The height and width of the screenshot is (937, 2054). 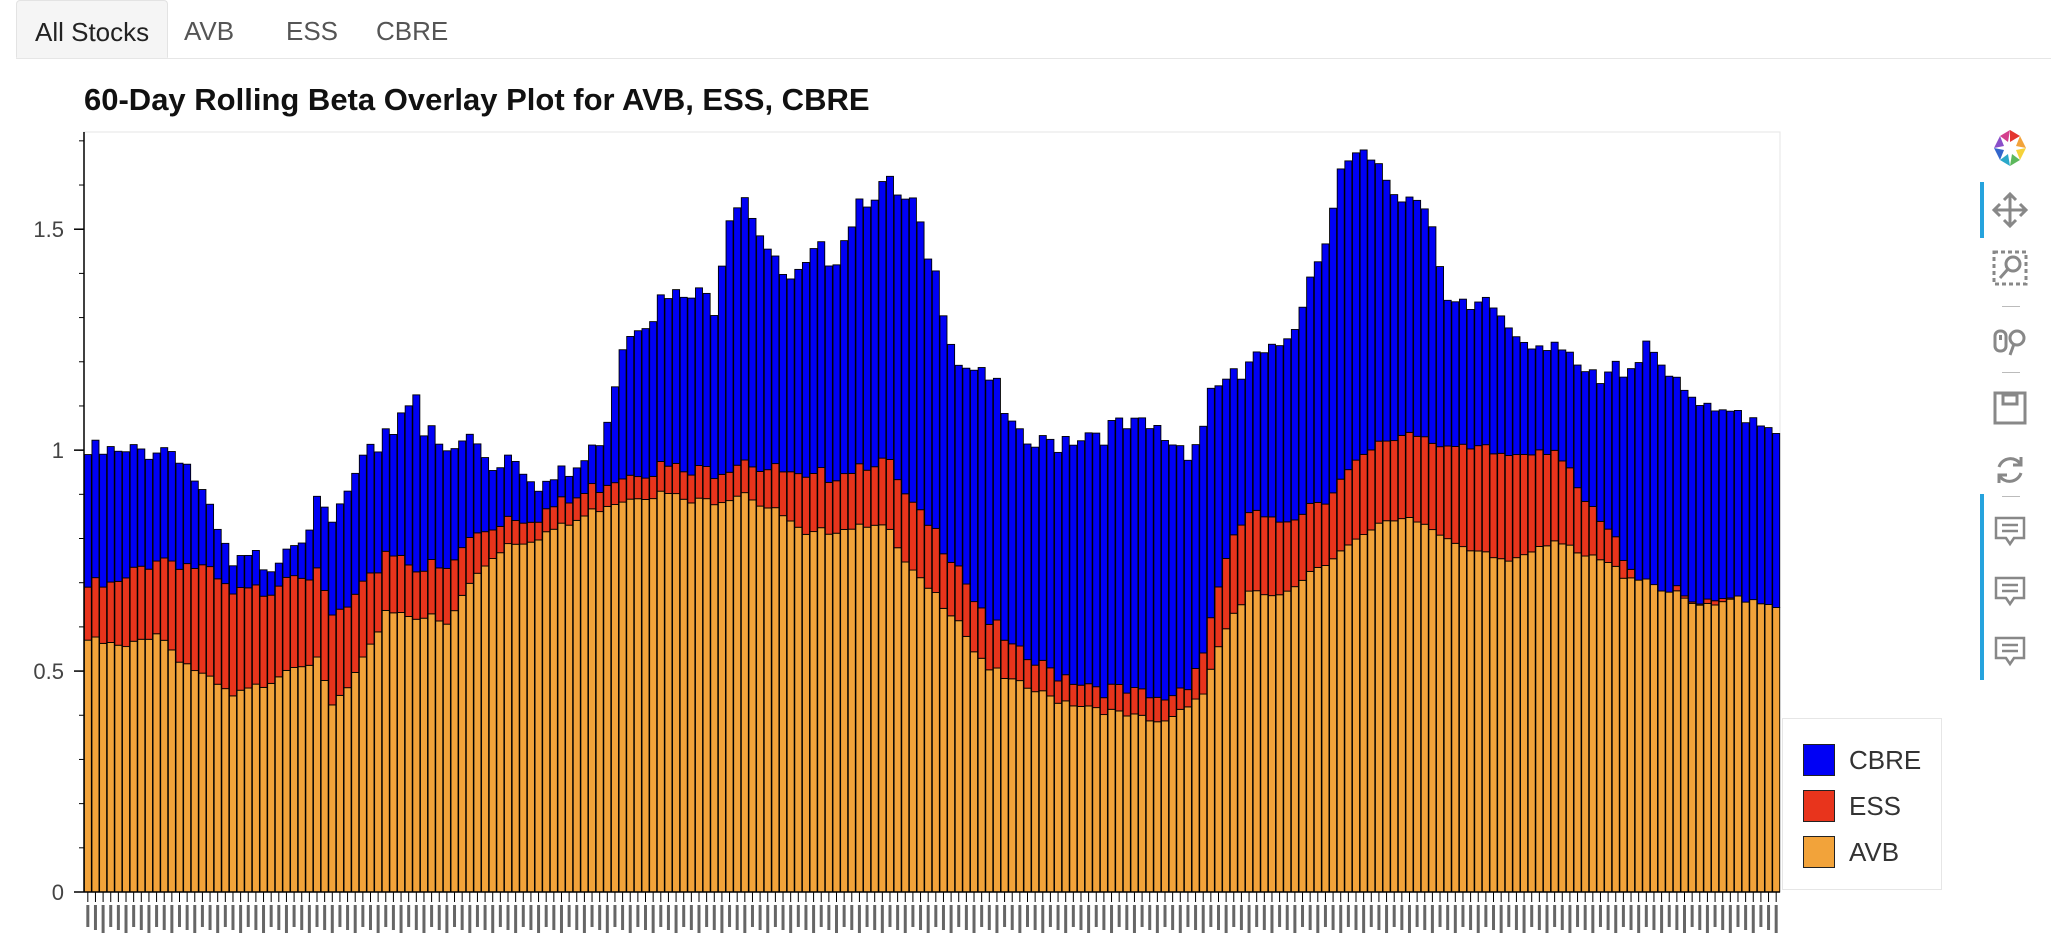 What do you see at coordinates (2010, 210) in the screenshot?
I see `pan-icon` at bounding box center [2010, 210].